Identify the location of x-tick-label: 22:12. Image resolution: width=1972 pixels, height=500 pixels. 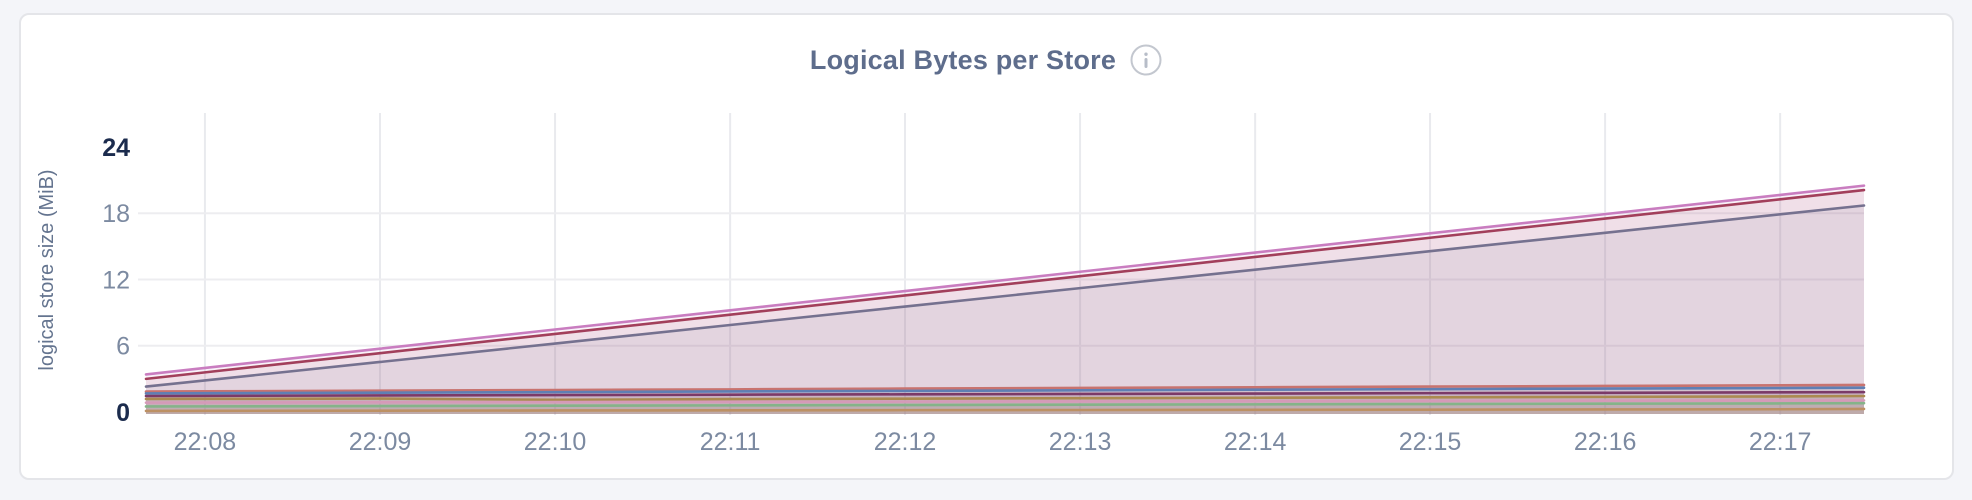
(905, 442).